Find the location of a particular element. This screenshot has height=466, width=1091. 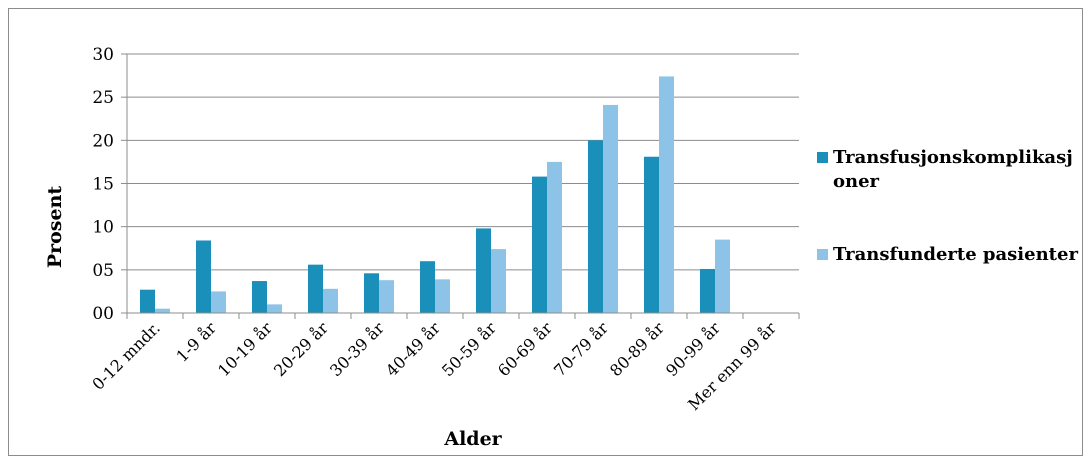

y-tick-label: 00 is located at coordinates (103, 314).